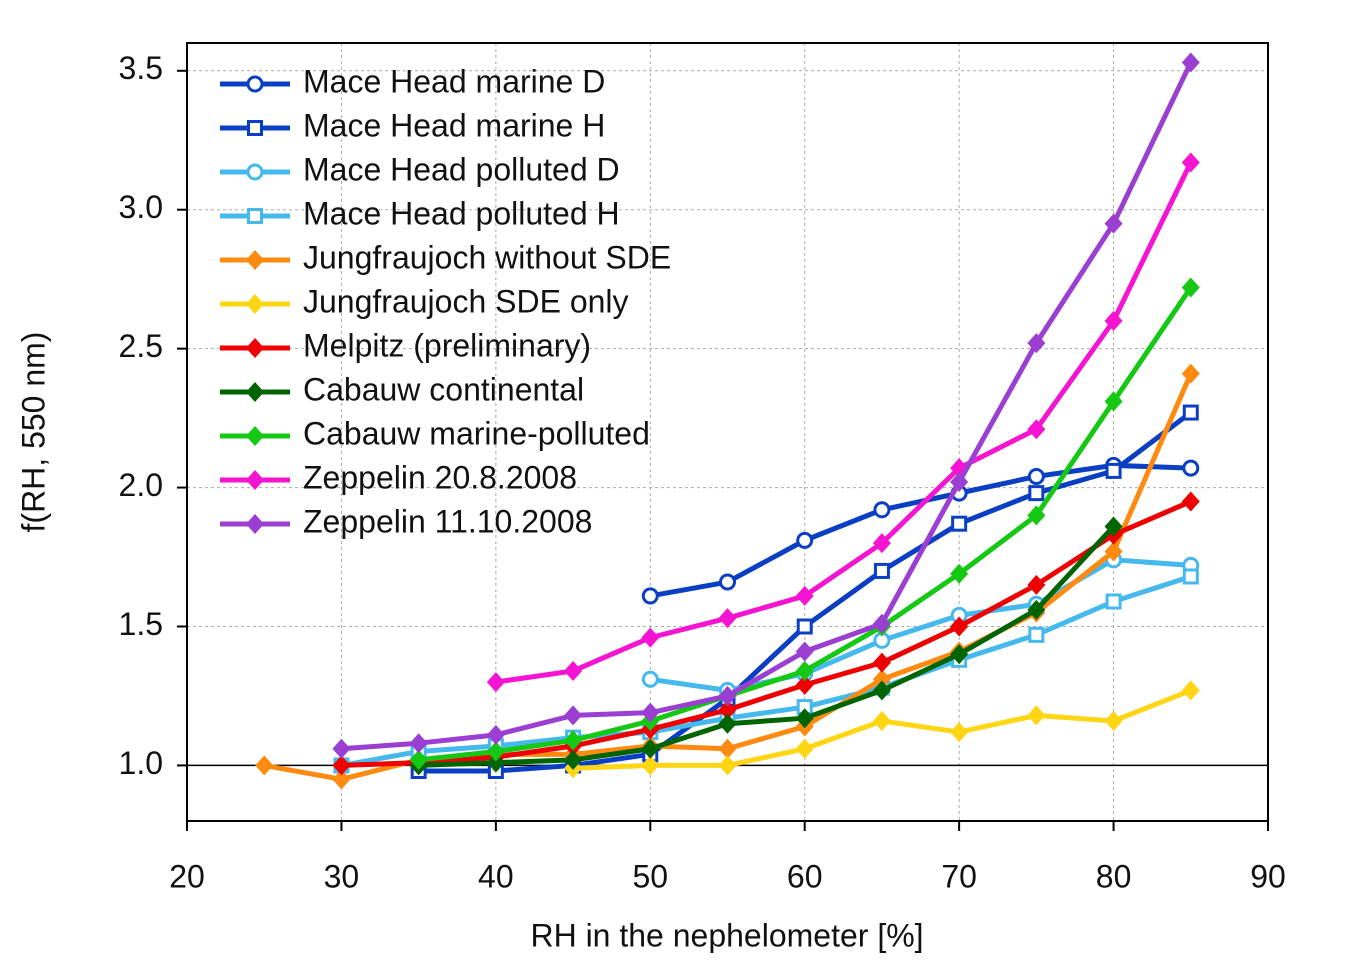 This screenshot has height=965, width=1368. What do you see at coordinates (1268, 876) in the screenshot?
I see `x-tick-label: 90` at bounding box center [1268, 876].